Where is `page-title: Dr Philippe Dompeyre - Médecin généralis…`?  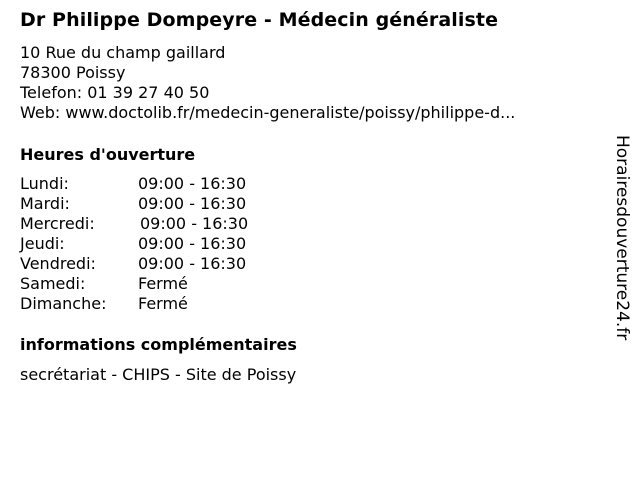 page-title: Dr Philippe Dompeyre - Médecin généralis… is located at coordinates (259, 20).